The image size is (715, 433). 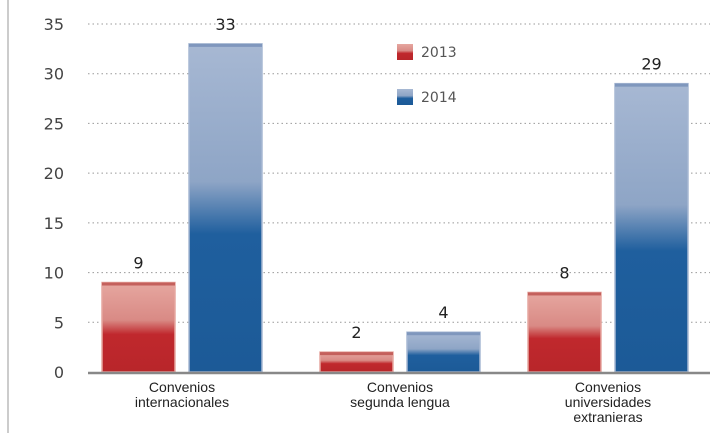 What do you see at coordinates (54, 24) in the screenshot?
I see `y-tick-label-35: 35` at bounding box center [54, 24].